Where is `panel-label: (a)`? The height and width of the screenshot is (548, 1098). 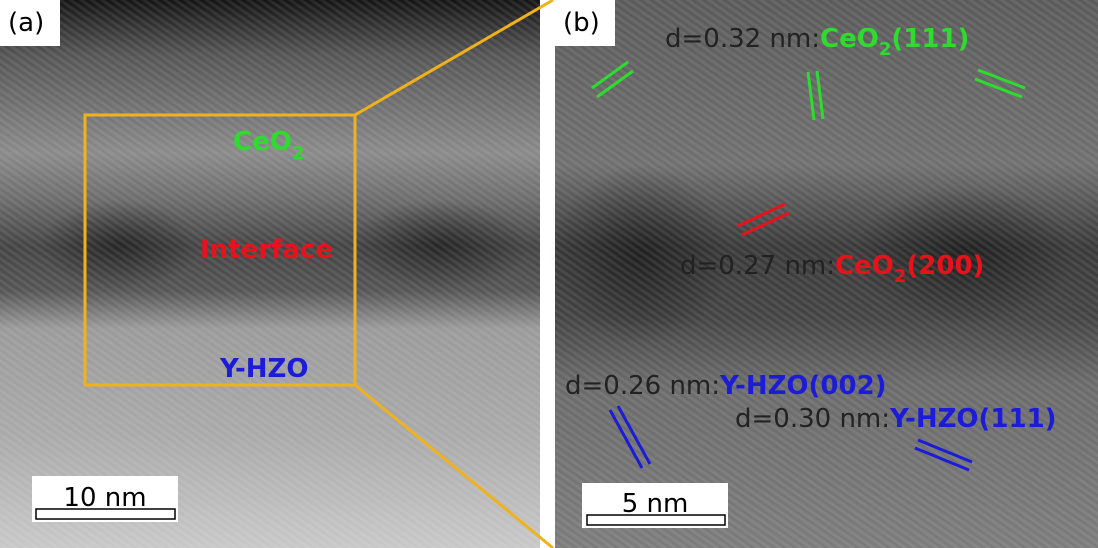
panel-label: (a) is located at coordinates (26, 23).